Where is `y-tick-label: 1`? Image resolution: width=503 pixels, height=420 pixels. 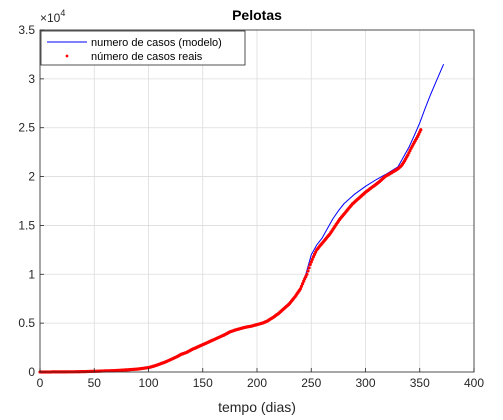
y-tick-label: 1 is located at coordinates (31, 274).